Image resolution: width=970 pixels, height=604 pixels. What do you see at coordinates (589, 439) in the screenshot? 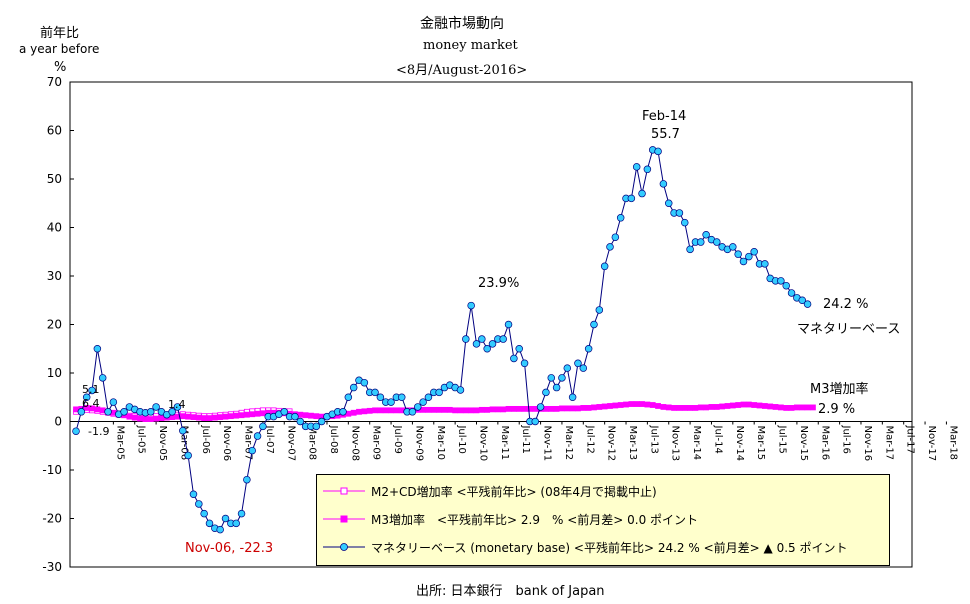
I see `x-tick-label: Jul-12` at bounding box center [589, 439].